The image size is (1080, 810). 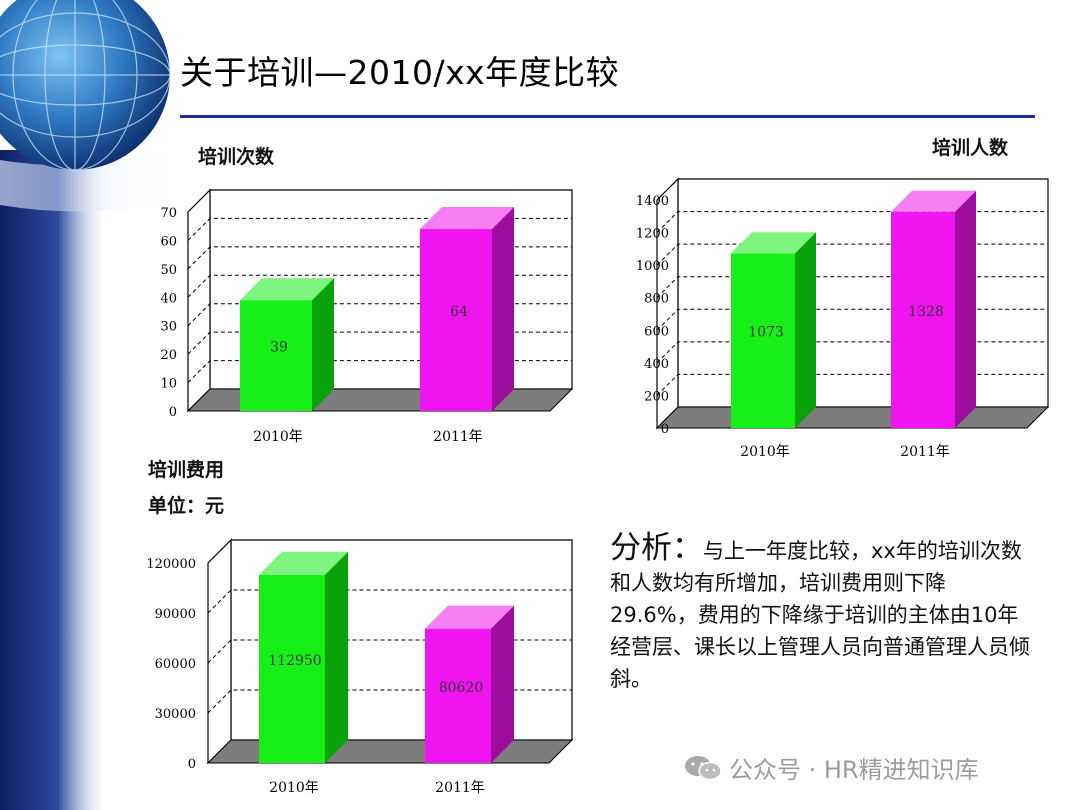 I want to click on bar-value-label: 1073, so click(x=766, y=333).